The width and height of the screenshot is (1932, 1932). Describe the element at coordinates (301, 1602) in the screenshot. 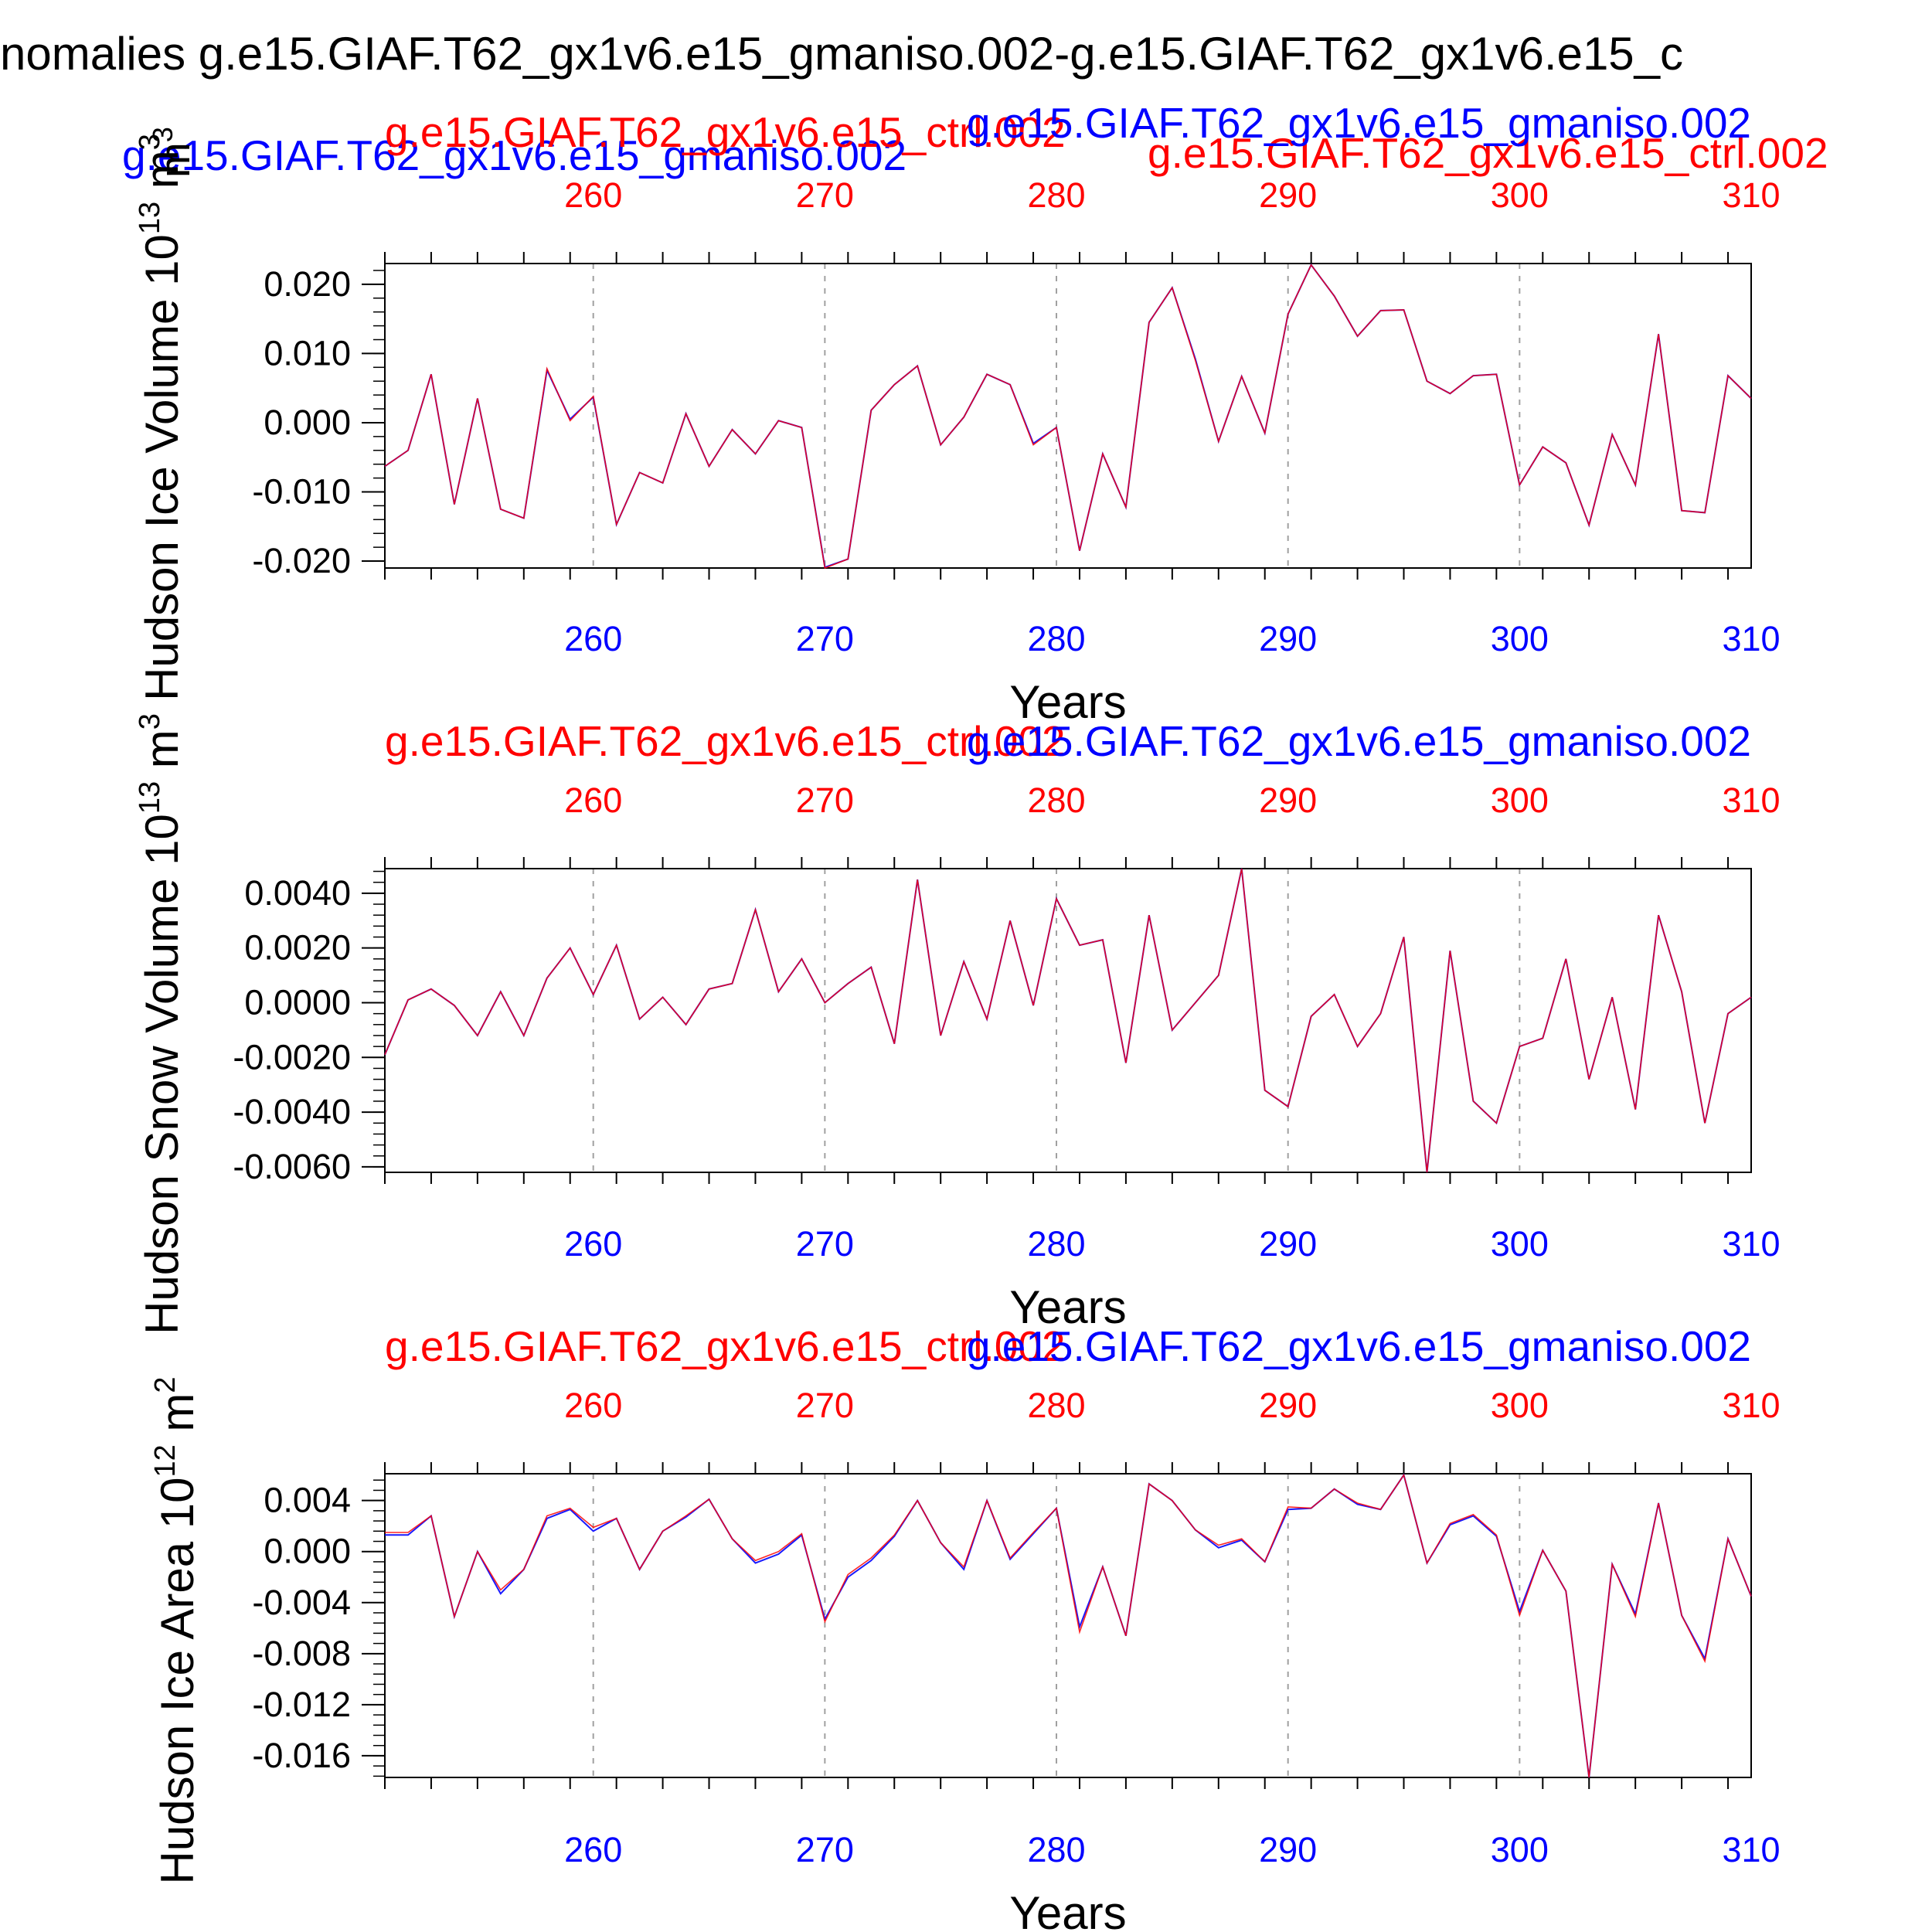

I see `y-tick-label: -0.004` at that location.